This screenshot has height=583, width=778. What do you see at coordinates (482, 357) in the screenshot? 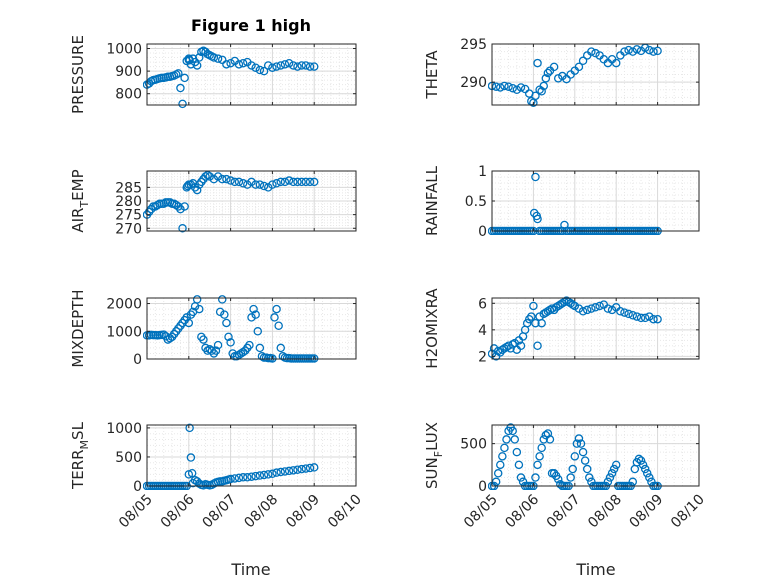
I see `y-tick-label: 2` at bounding box center [482, 357].